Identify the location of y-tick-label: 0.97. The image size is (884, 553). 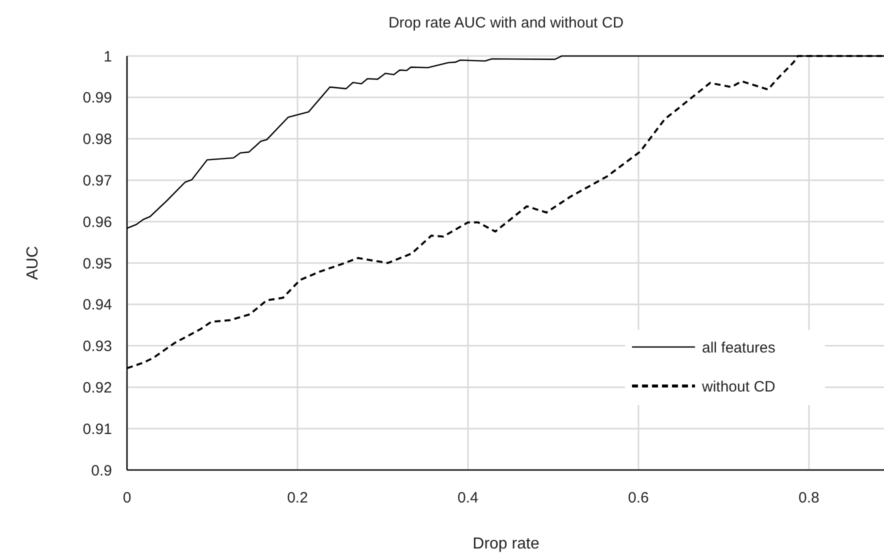
(97, 181).